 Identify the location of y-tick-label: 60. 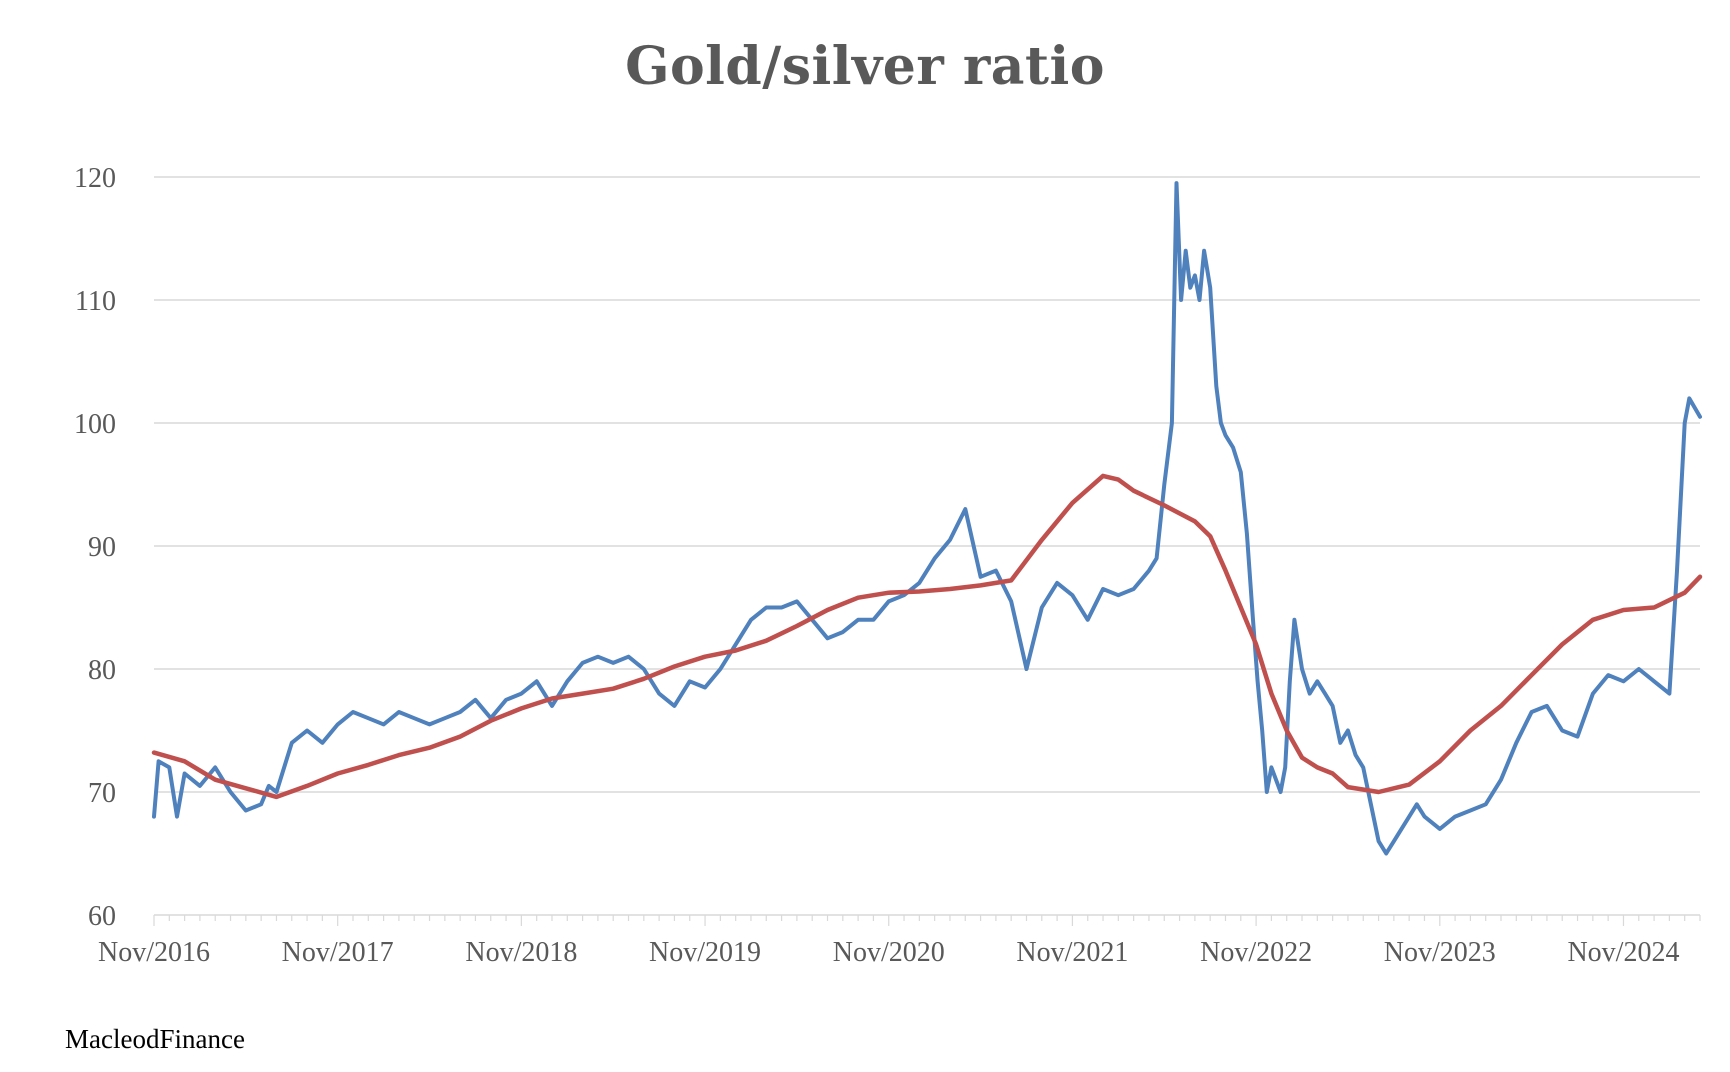
(102, 916).